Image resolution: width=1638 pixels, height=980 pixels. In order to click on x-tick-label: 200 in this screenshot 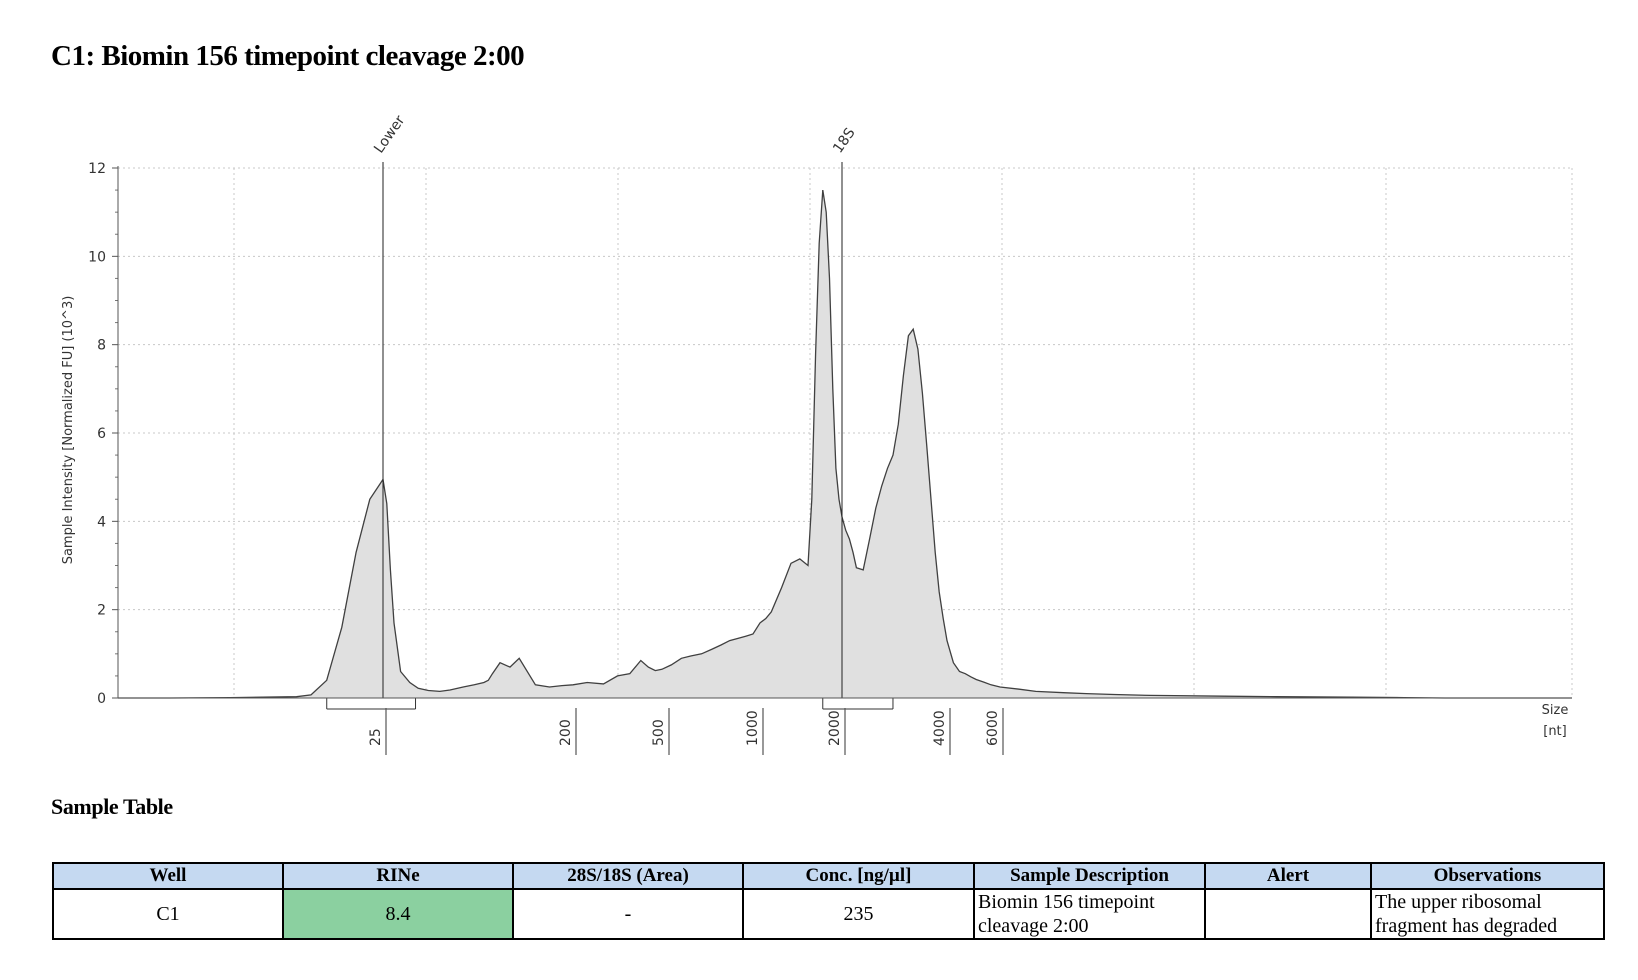, I will do `click(566, 732)`.